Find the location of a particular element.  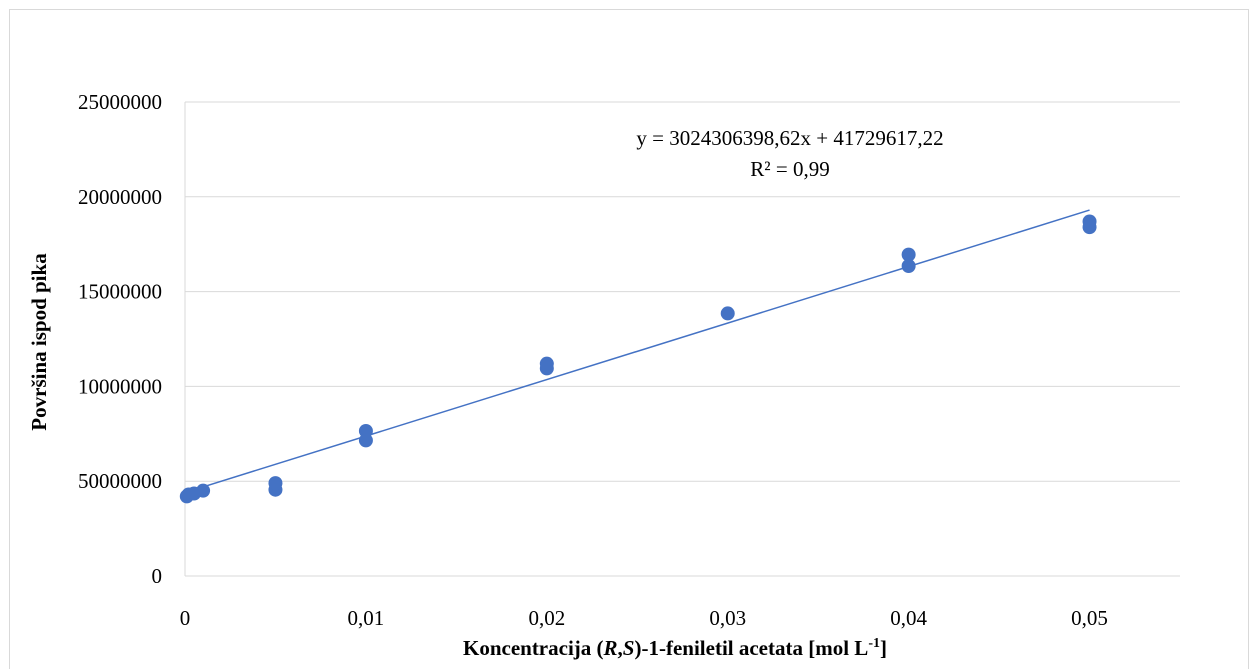

x-axis-title-comma: , is located at coordinates (620, 648).